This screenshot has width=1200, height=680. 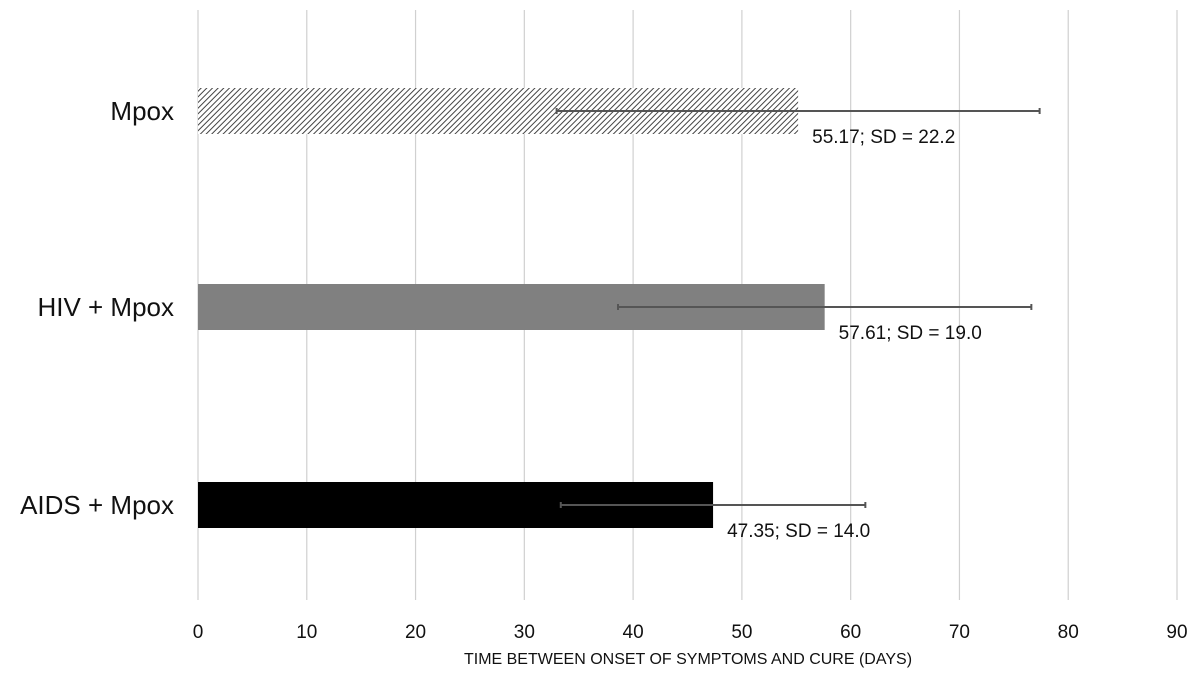 I want to click on data-label: 57.61; SD = 19.0, so click(x=910, y=333).